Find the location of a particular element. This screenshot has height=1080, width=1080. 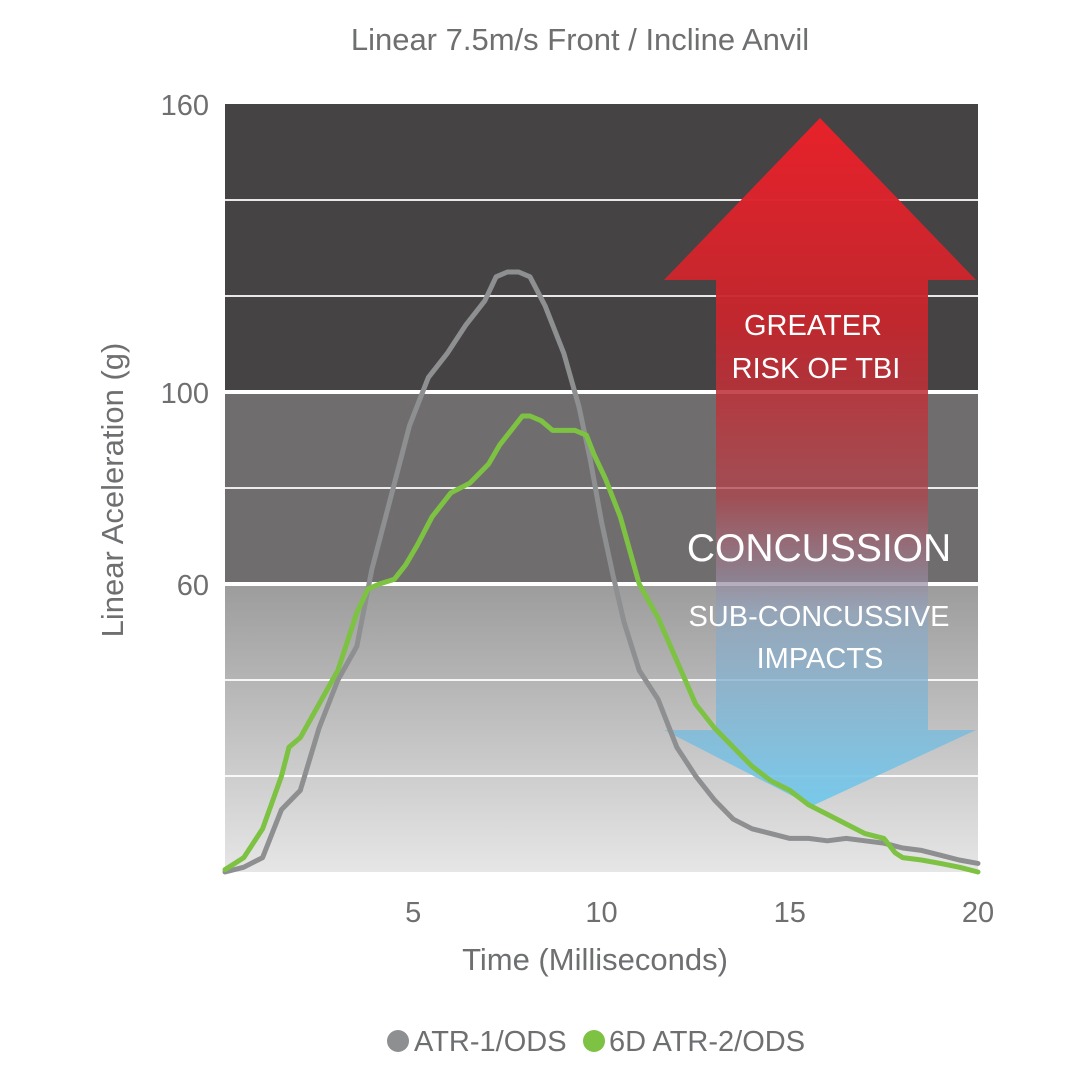

x-tick-label-20: 20 is located at coordinates (978, 913).